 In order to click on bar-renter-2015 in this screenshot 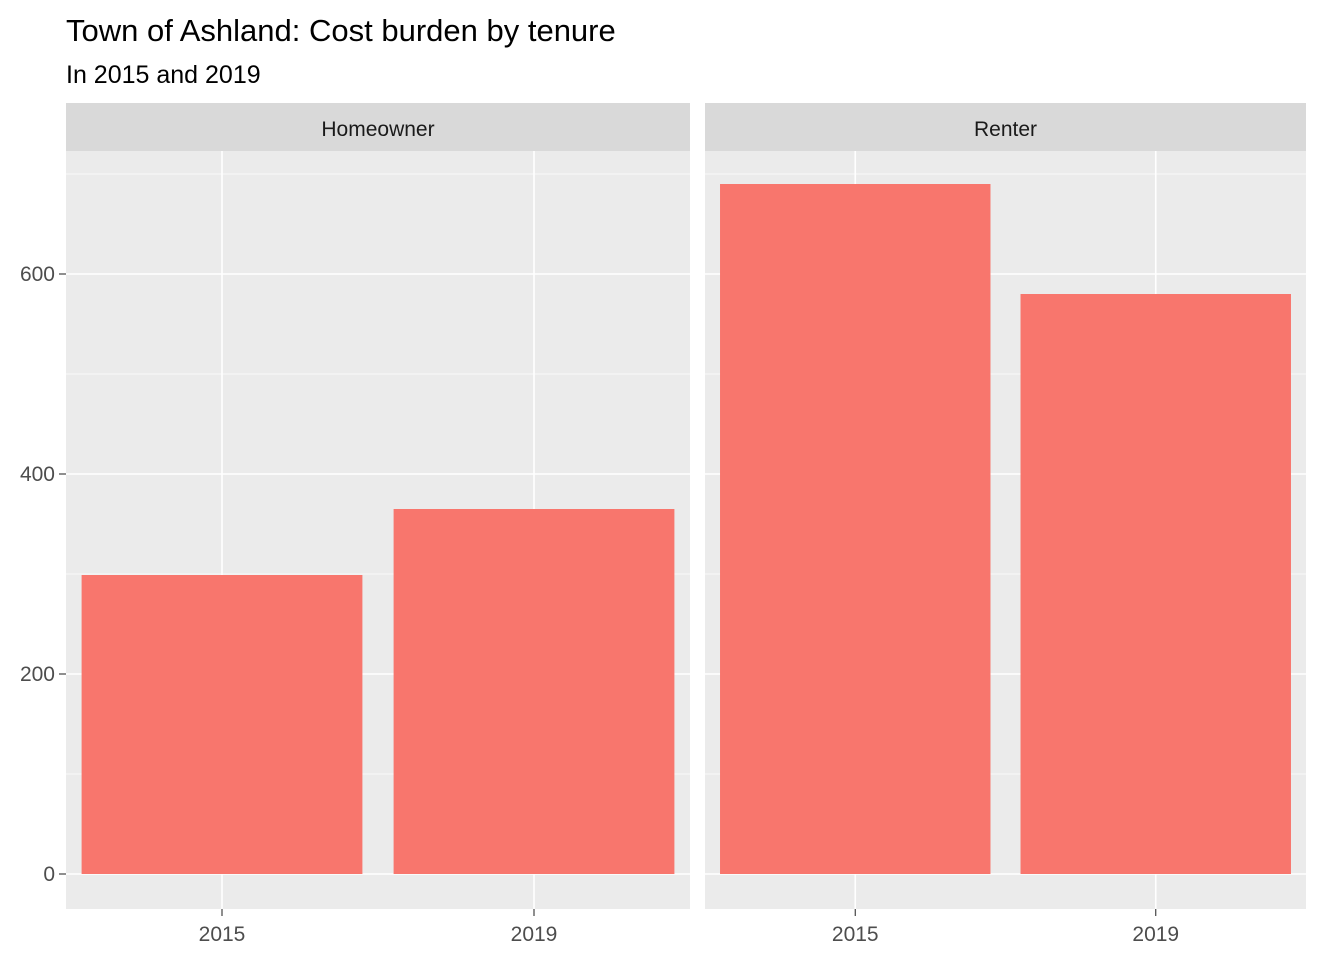, I will do `click(855, 529)`.